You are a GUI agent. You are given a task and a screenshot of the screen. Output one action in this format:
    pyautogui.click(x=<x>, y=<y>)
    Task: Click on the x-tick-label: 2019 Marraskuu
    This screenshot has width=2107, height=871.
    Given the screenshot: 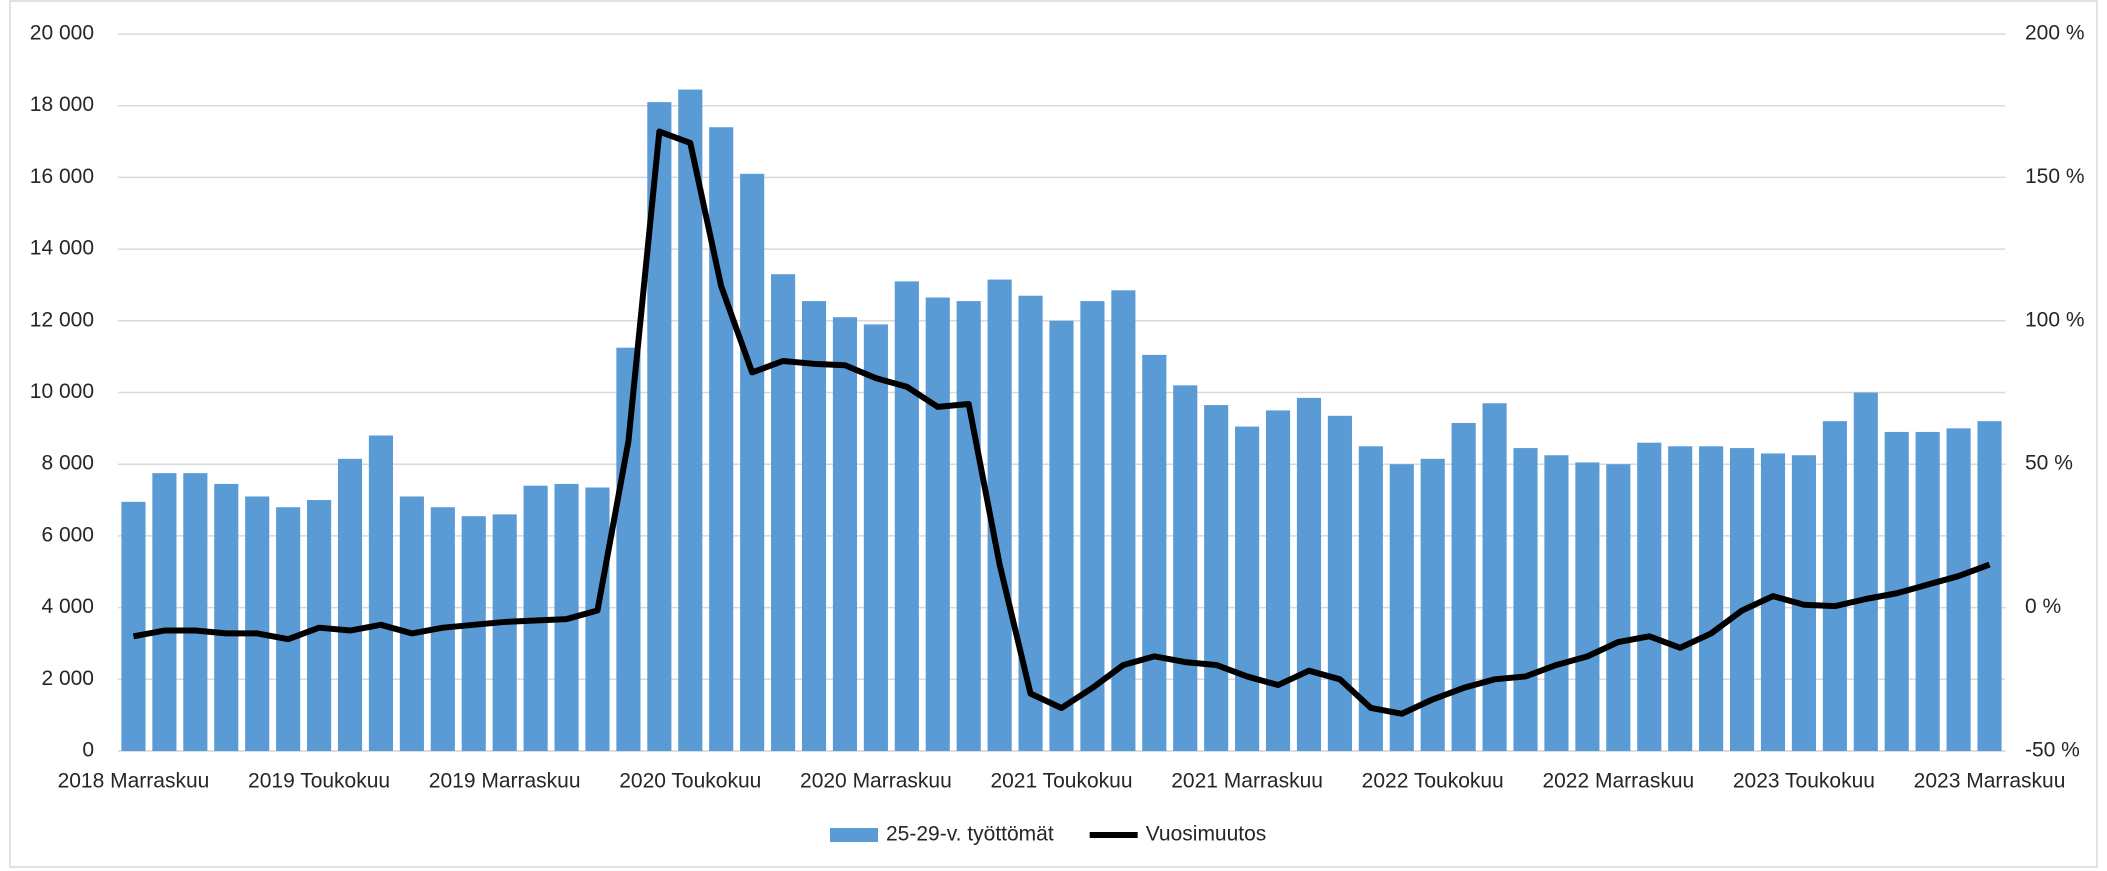 What is the action you would take?
    pyautogui.click(x=505, y=781)
    